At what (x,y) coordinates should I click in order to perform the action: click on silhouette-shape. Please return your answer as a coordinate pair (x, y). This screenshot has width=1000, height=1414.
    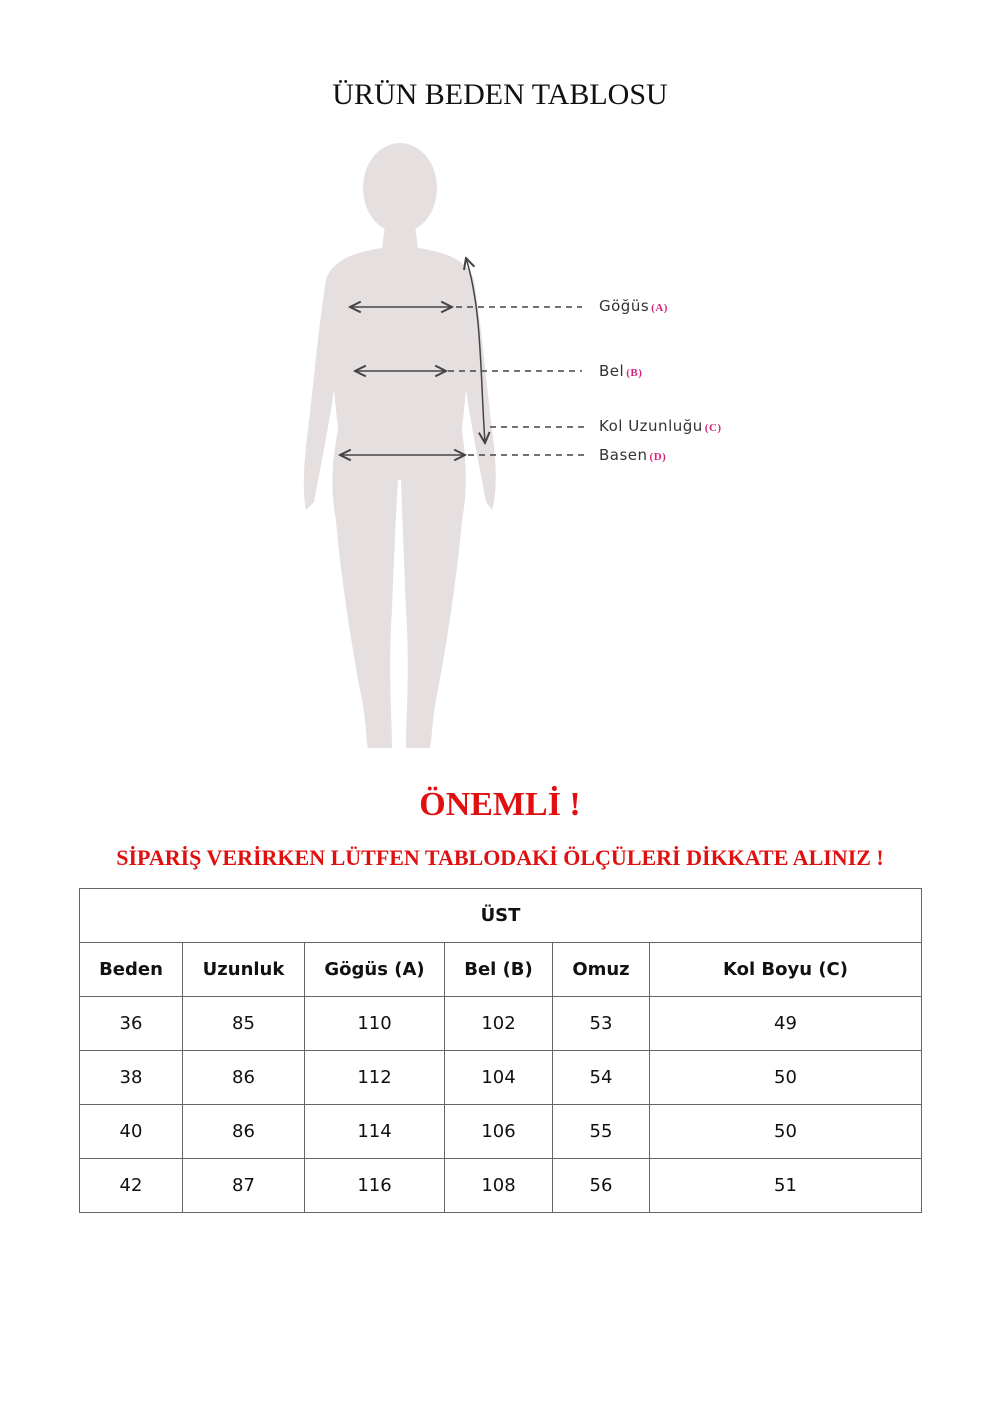
    Looking at the image, I should click on (399, 445).